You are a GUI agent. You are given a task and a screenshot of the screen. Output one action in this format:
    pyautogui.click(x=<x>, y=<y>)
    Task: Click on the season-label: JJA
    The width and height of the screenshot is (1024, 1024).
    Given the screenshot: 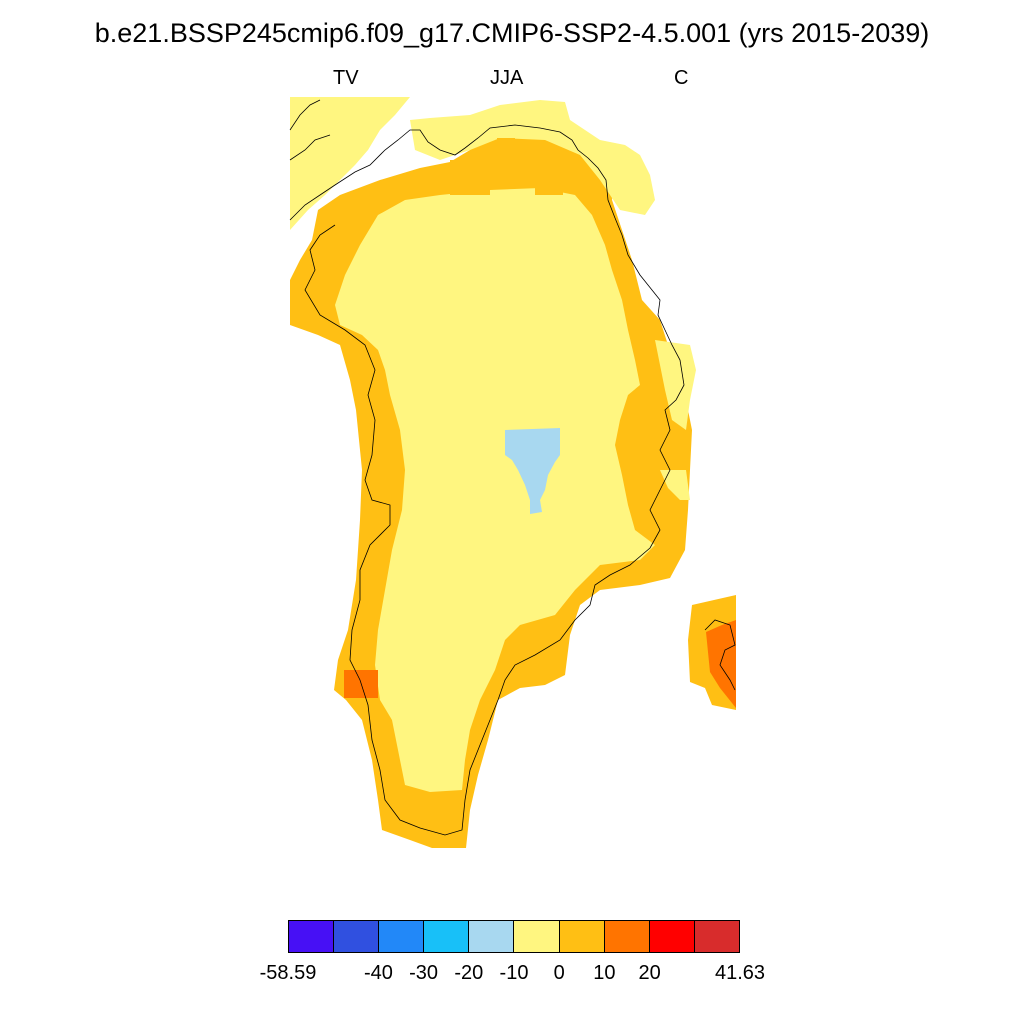 What is the action you would take?
    pyautogui.click(x=507, y=78)
    